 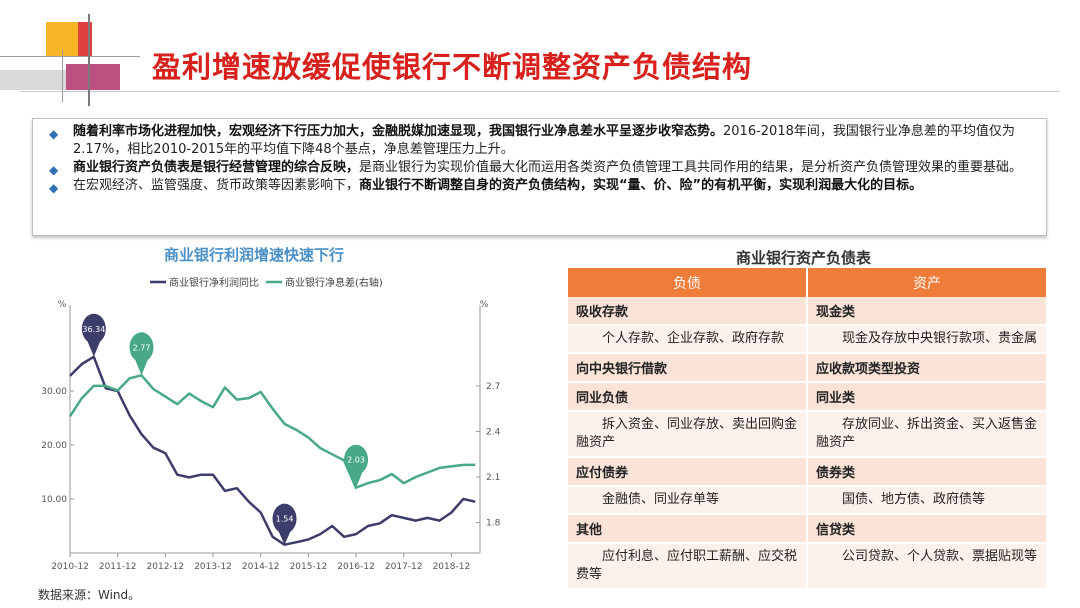 I want to click on header-liabilities: 负债, so click(x=688, y=282).